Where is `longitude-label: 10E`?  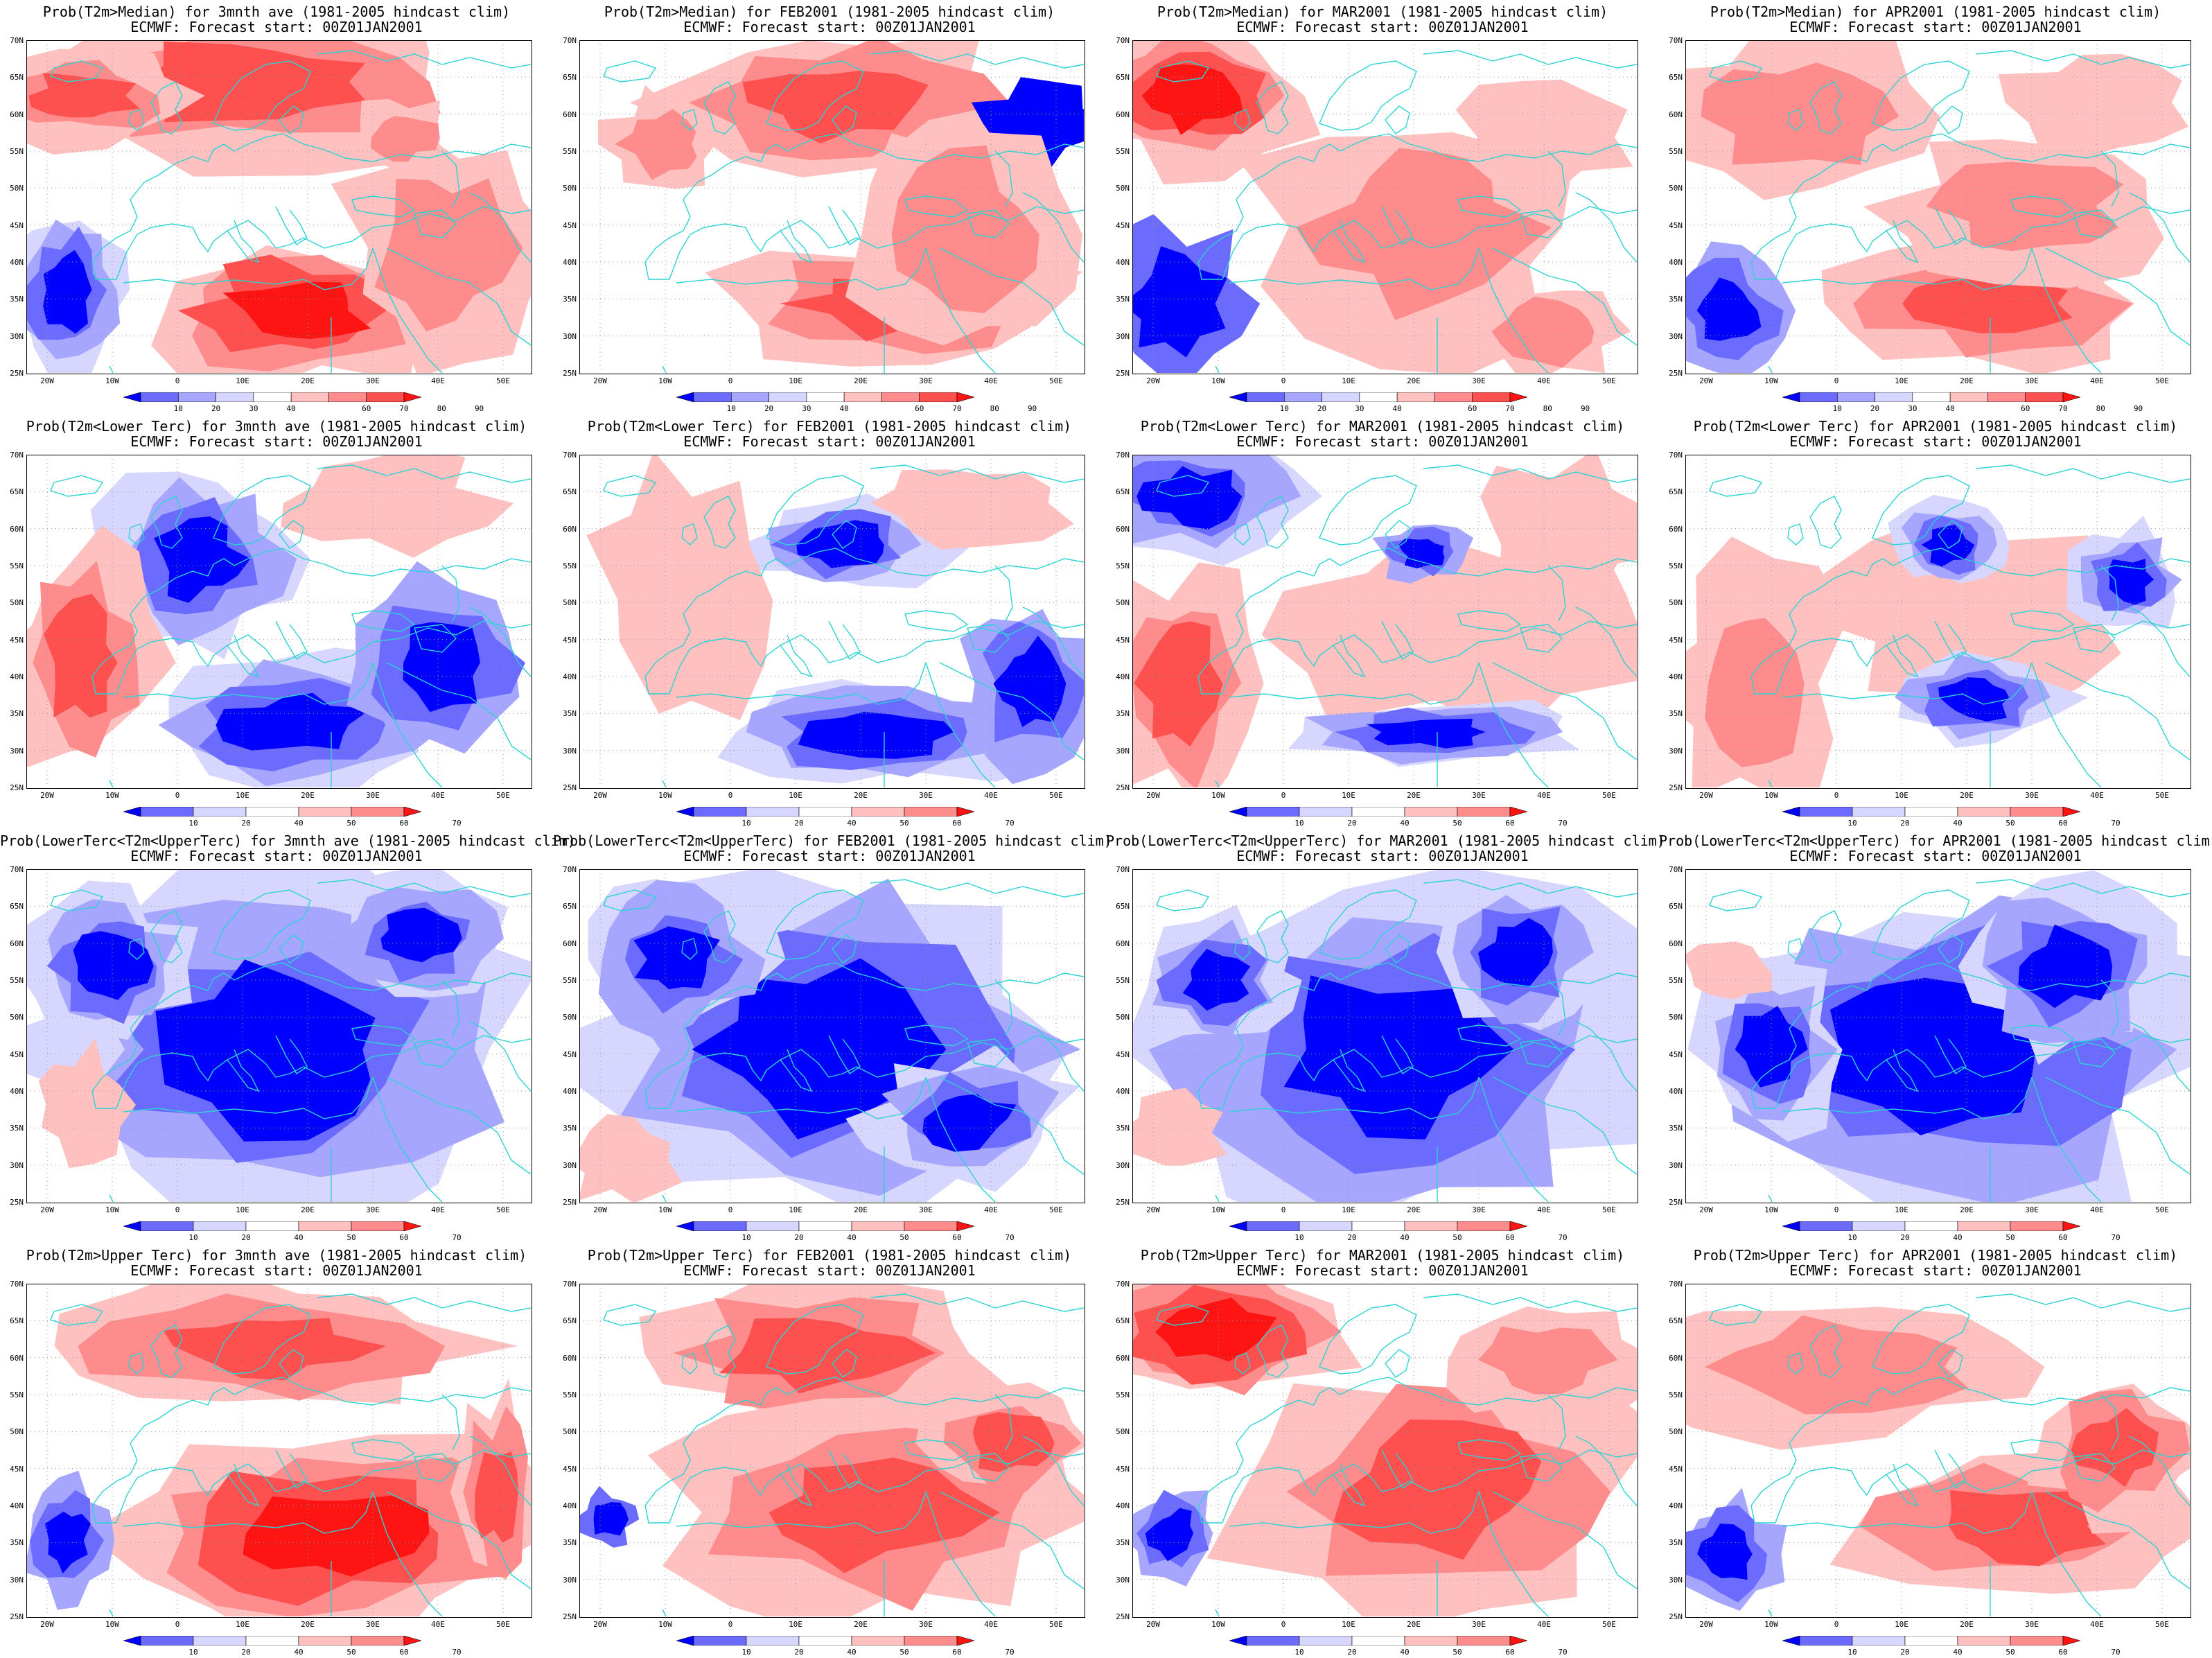
longitude-label: 10E is located at coordinates (795, 1209).